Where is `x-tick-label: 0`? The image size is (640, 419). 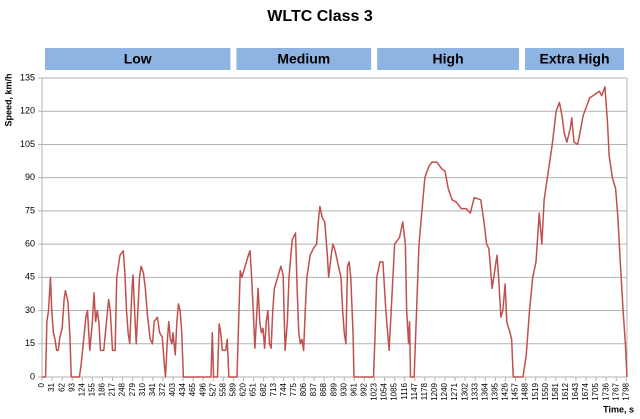 x-tick-label: 0 is located at coordinates (41, 384).